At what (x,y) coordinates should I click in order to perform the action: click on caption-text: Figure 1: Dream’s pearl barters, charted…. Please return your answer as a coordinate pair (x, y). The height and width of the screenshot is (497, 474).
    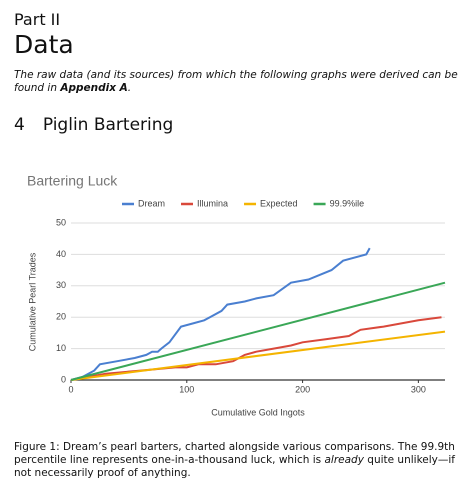
    Looking at the image, I should click on (234, 453).